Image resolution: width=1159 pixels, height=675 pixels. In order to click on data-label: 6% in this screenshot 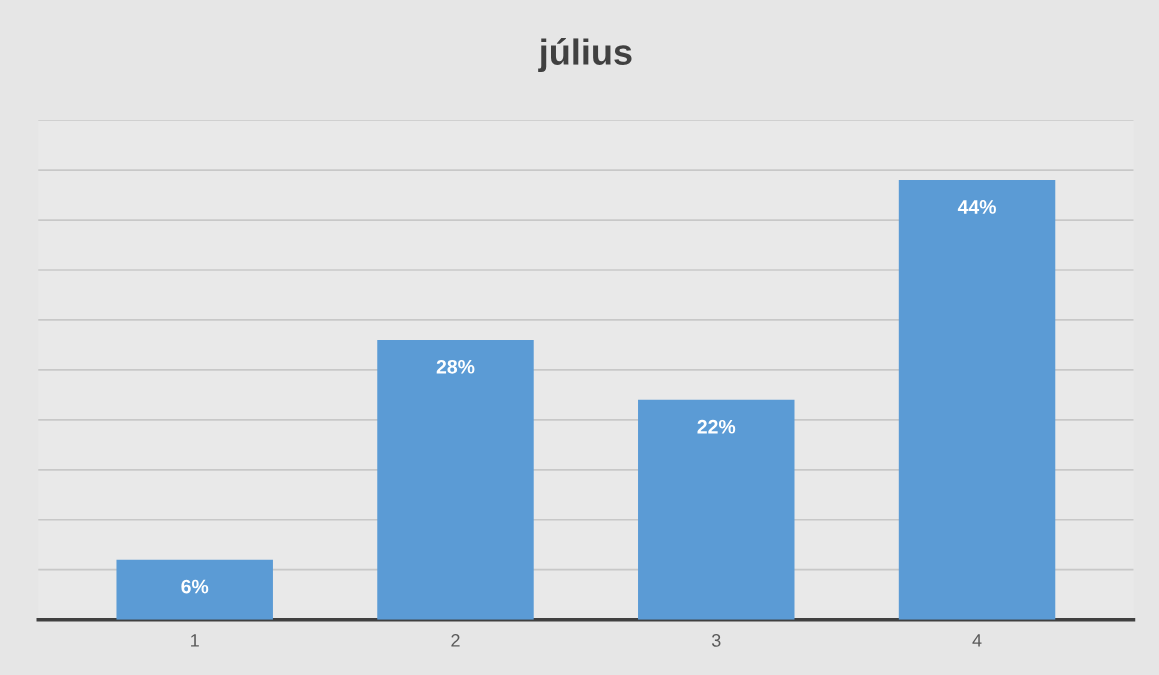, I will do `click(195, 586)`.